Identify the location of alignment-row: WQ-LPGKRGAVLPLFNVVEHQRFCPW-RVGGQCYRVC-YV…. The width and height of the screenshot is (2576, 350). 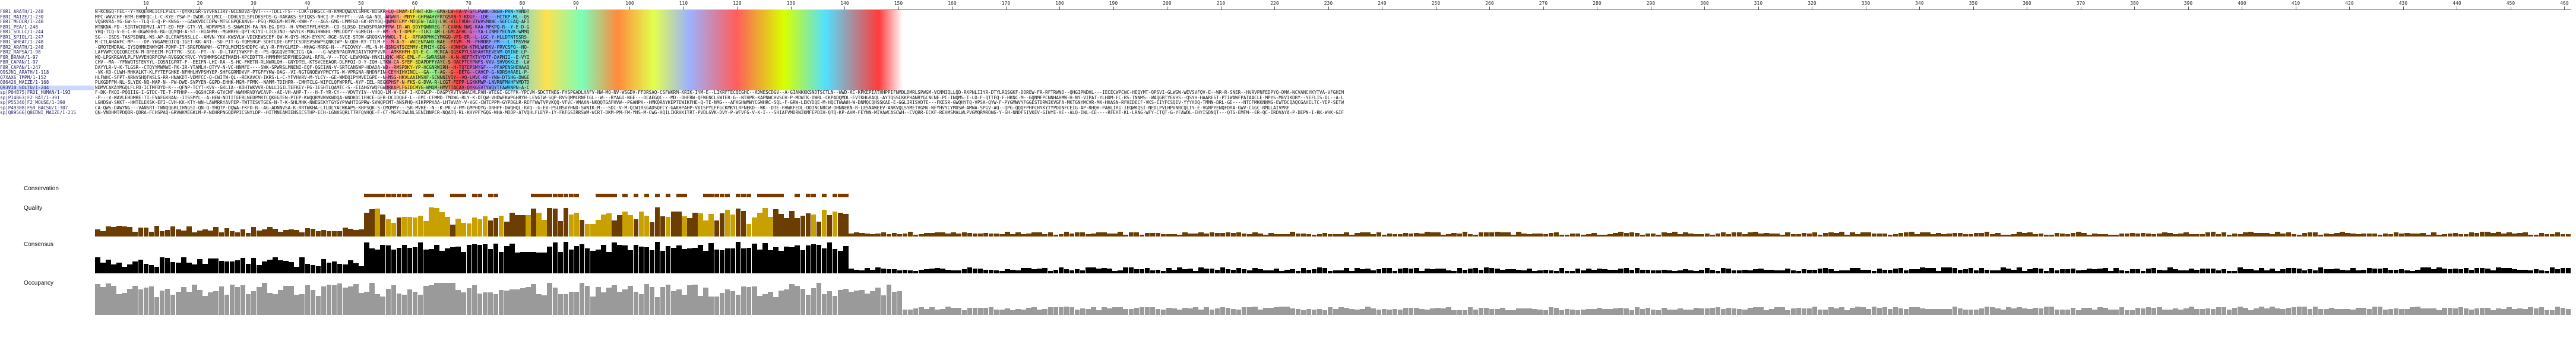
(1333, 57).